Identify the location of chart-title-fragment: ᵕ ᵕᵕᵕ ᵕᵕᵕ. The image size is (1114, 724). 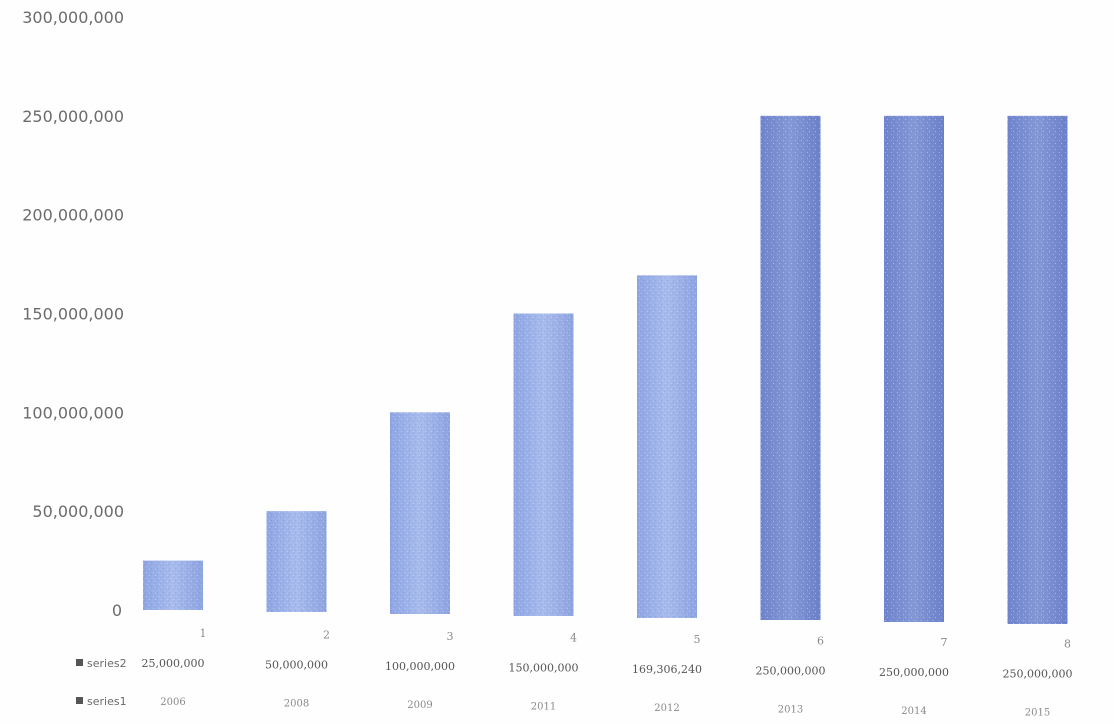
(520, 8).